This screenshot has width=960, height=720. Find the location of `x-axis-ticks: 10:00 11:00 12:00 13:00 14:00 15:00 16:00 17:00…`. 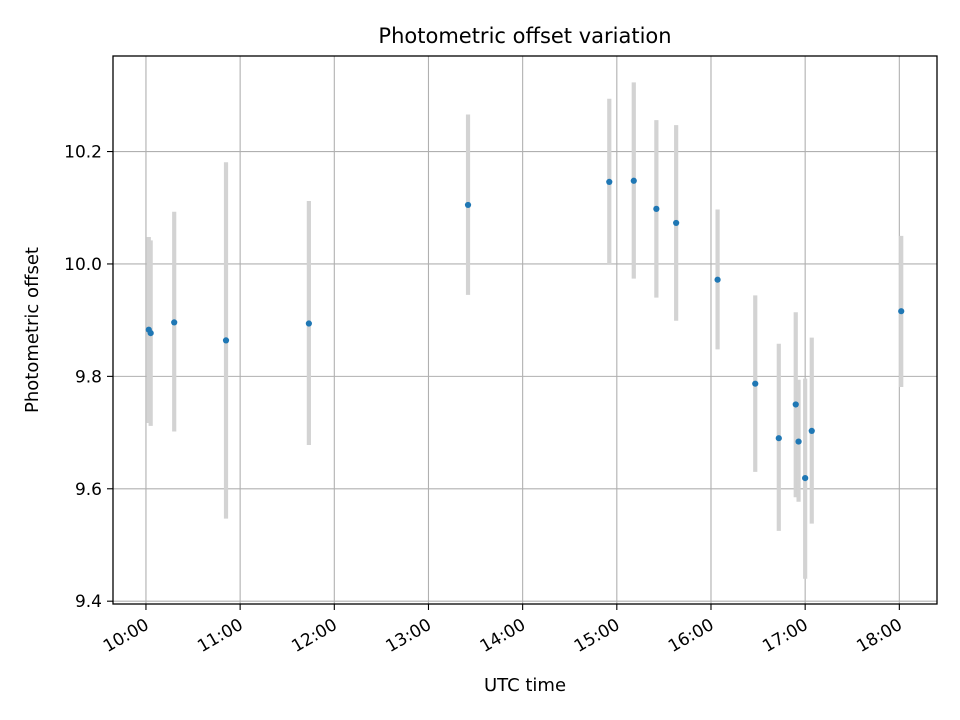

x-axis-ticks: 10:00 11:00 12:00 13:00 14:00 15:00 16:00 17:00… is located at coordinates (503, 630).